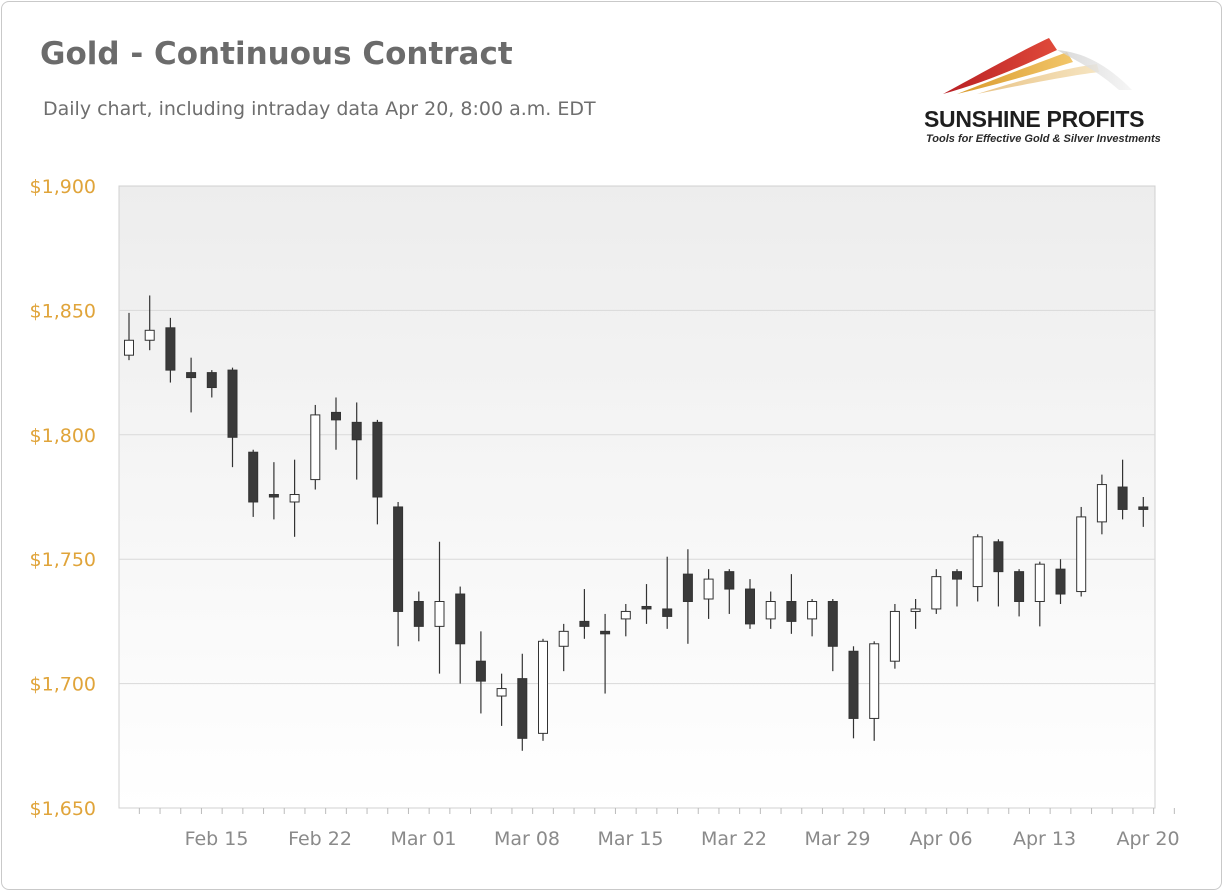 The width and height of the screenshot is (1223, 891). Describe the element at coordinates (217, 839) in the screenshot. I see `x-tick-label: Feb 15` at that location.